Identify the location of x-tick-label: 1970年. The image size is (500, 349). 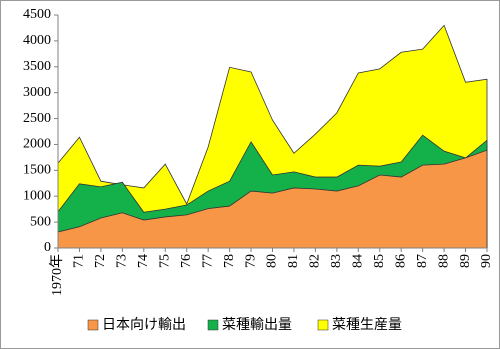
(57, 275).